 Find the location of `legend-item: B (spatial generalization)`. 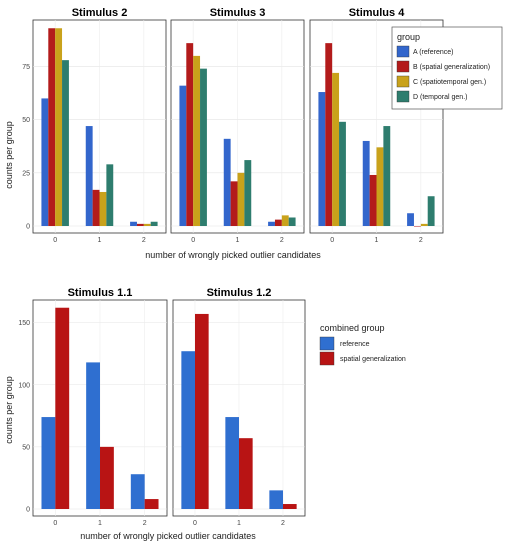

legend-item: B (spatial generalization) is located at coordinates (443, 66).